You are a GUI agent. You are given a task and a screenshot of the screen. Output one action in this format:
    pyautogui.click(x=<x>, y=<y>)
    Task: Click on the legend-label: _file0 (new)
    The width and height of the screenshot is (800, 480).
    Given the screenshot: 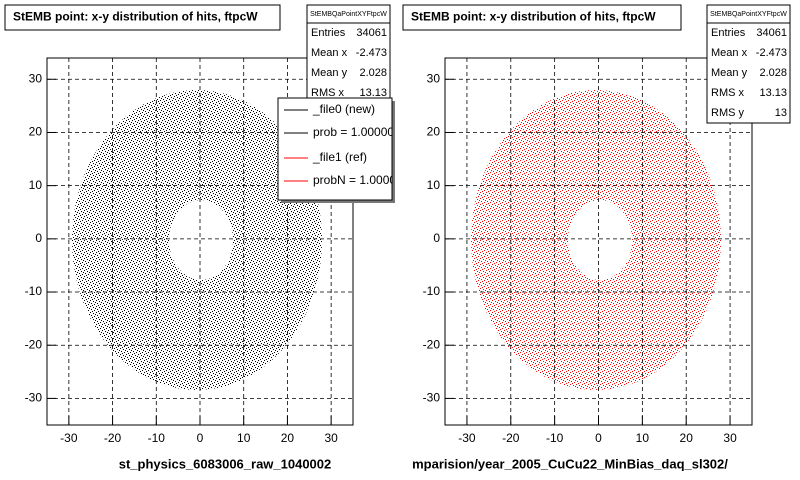 What is the action you would take?
    pyautogui.click(x=343, y=109)
    